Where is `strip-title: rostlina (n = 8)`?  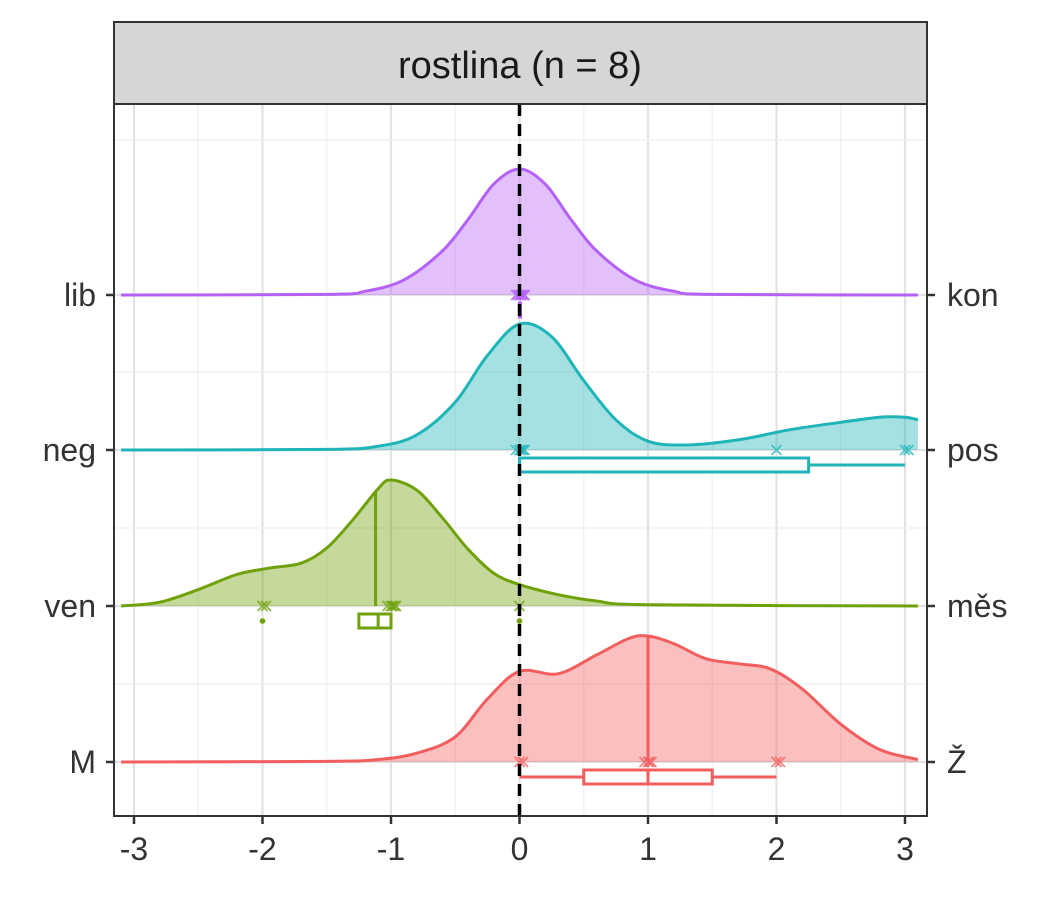 strip-title: rostlina (n = 8) is located at coordinates (520, 66).